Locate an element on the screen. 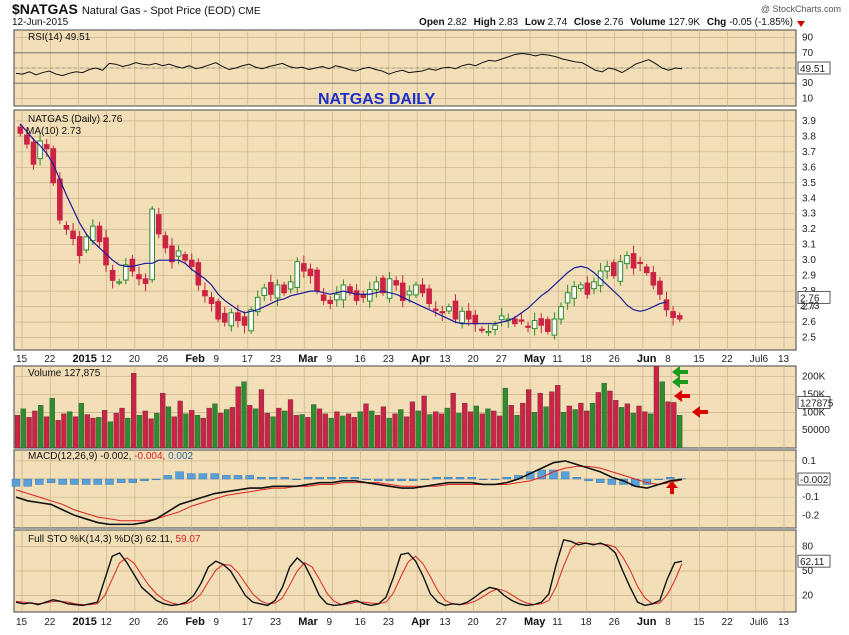 The image size is (849, 635). x-axis-label: 26 is located at coordinates (163, 359).